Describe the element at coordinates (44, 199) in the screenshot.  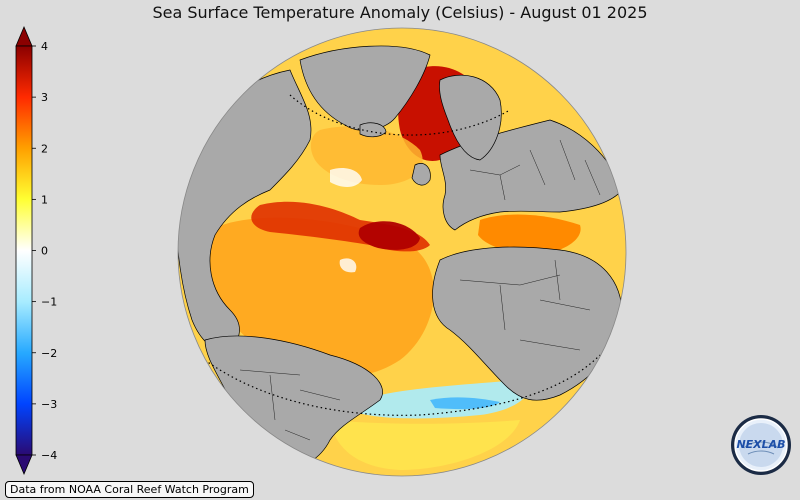
I see `colorbar-tick-label: 1` at that location.